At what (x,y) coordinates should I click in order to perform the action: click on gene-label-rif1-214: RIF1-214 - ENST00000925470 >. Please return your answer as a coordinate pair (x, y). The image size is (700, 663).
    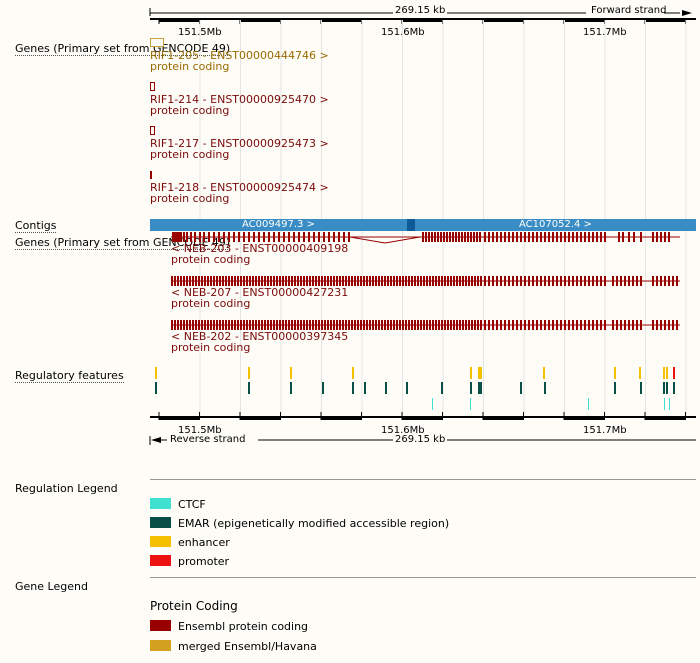
    Looking at the image, I should click on (239, 99).